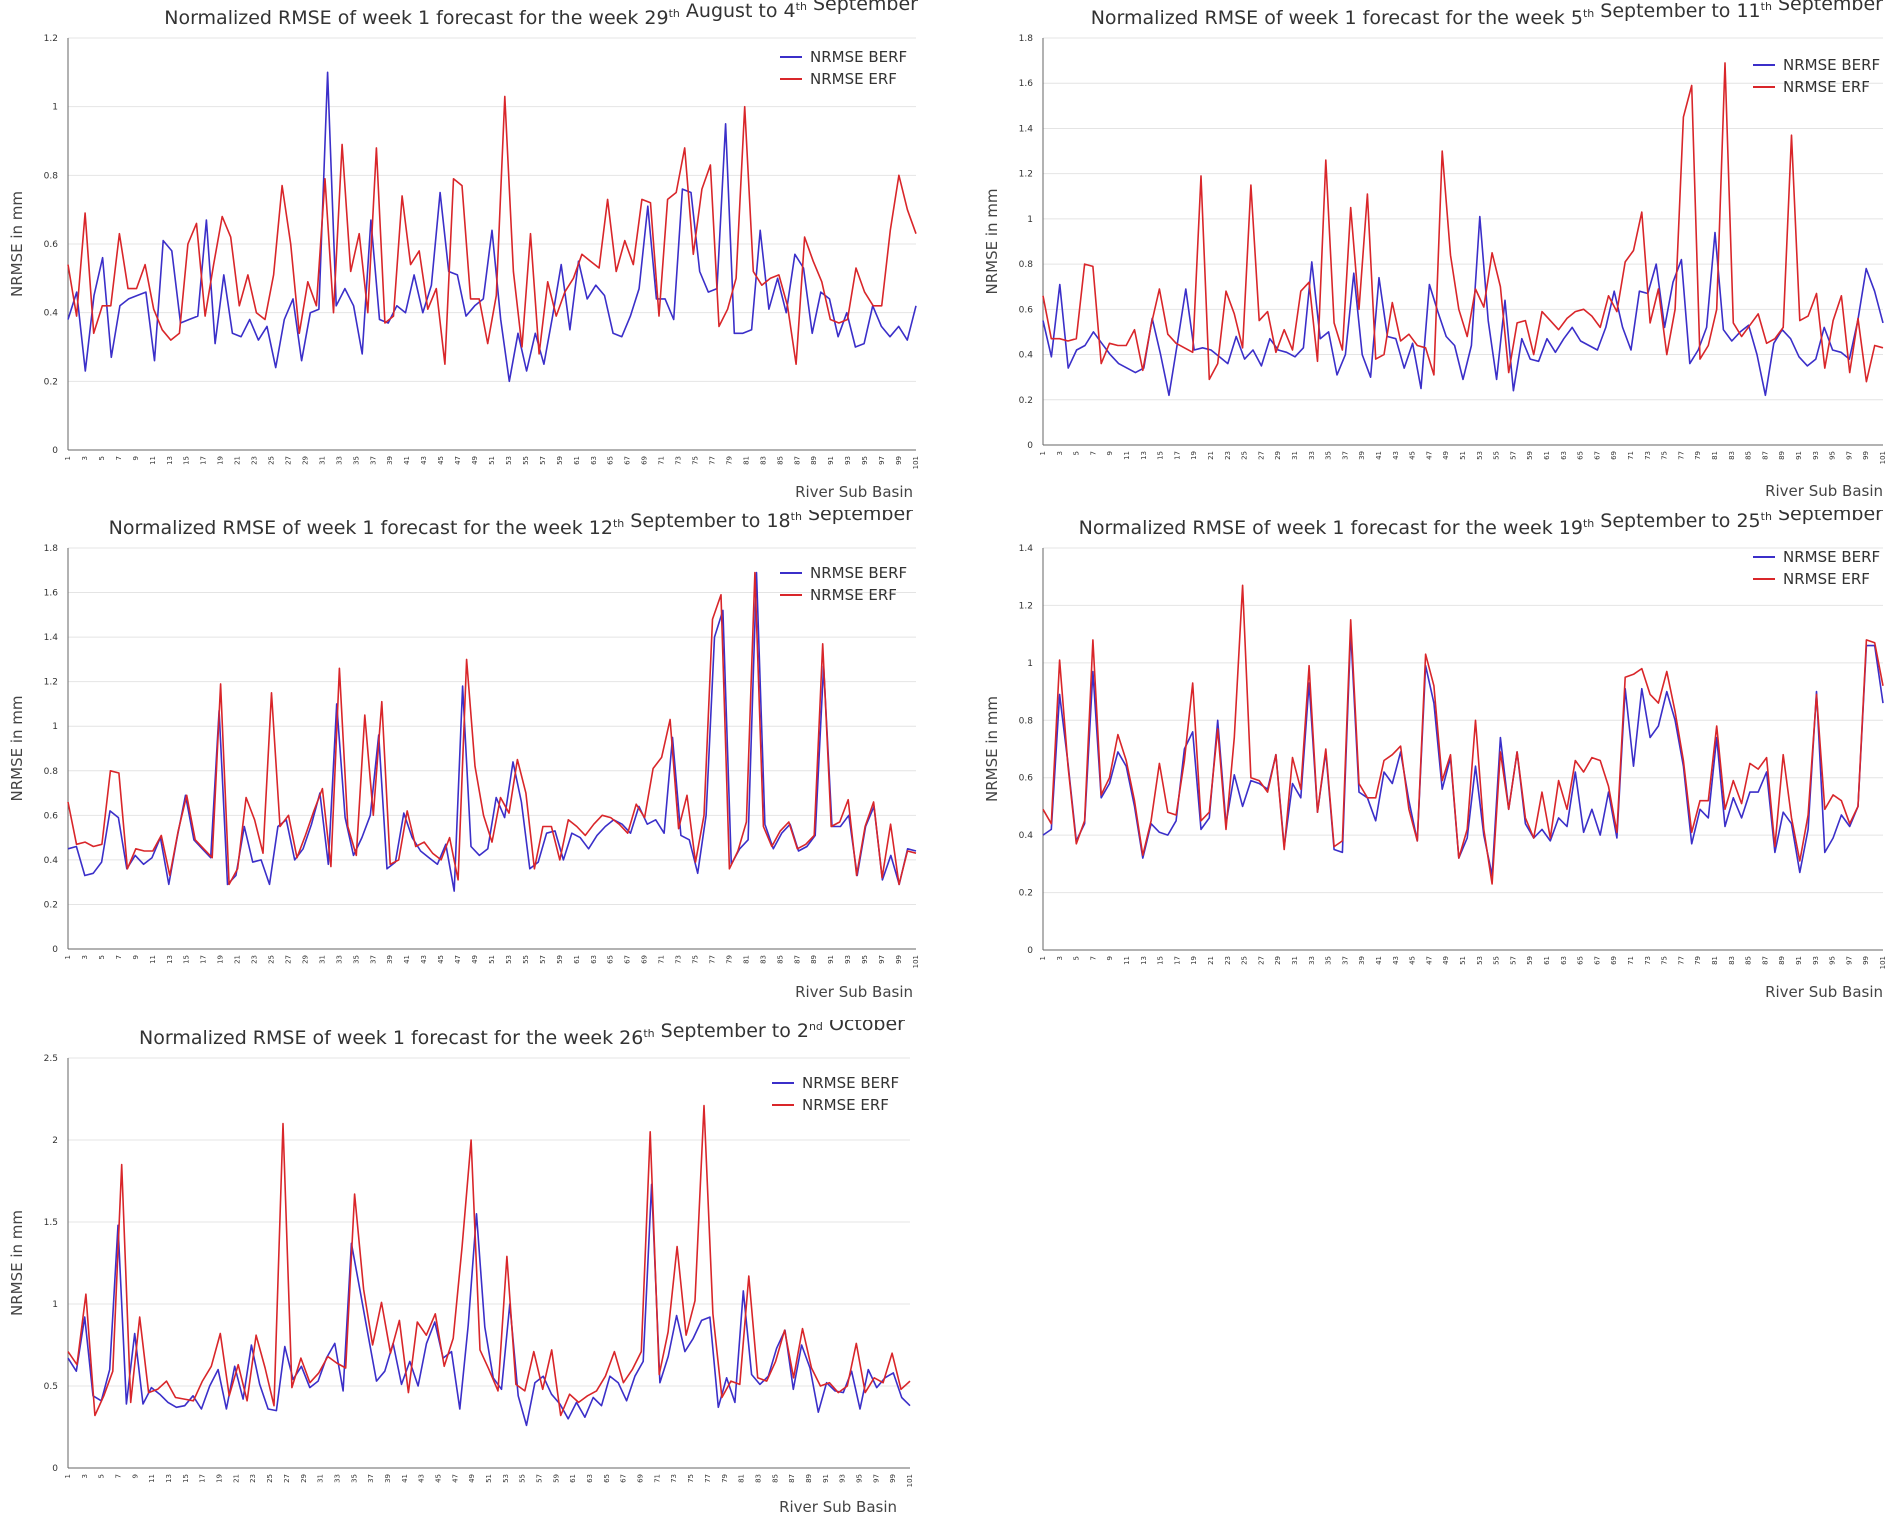 This screenshot has height=1517, width=1890. Describe the element at coordinates (509, 460) in the screenshot. I see `chart1-xtick-label: 53` at that location.